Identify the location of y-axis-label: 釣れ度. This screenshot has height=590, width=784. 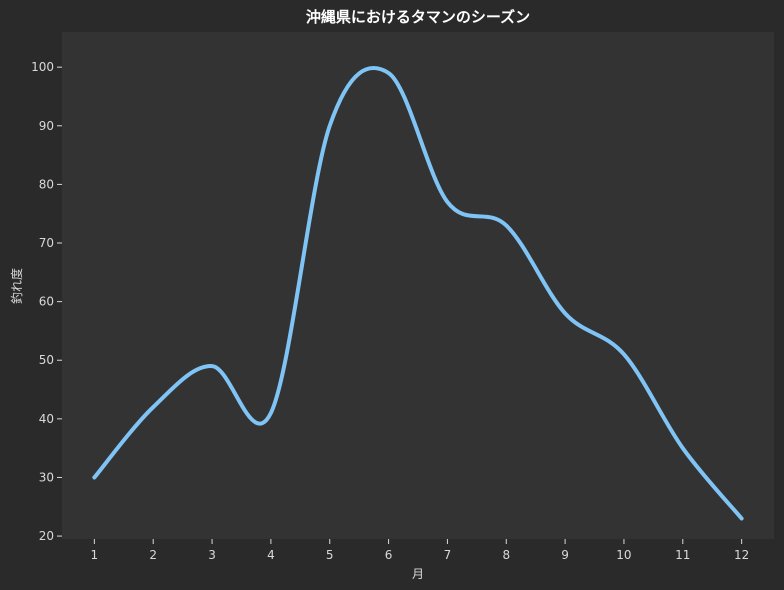
(16, 286).